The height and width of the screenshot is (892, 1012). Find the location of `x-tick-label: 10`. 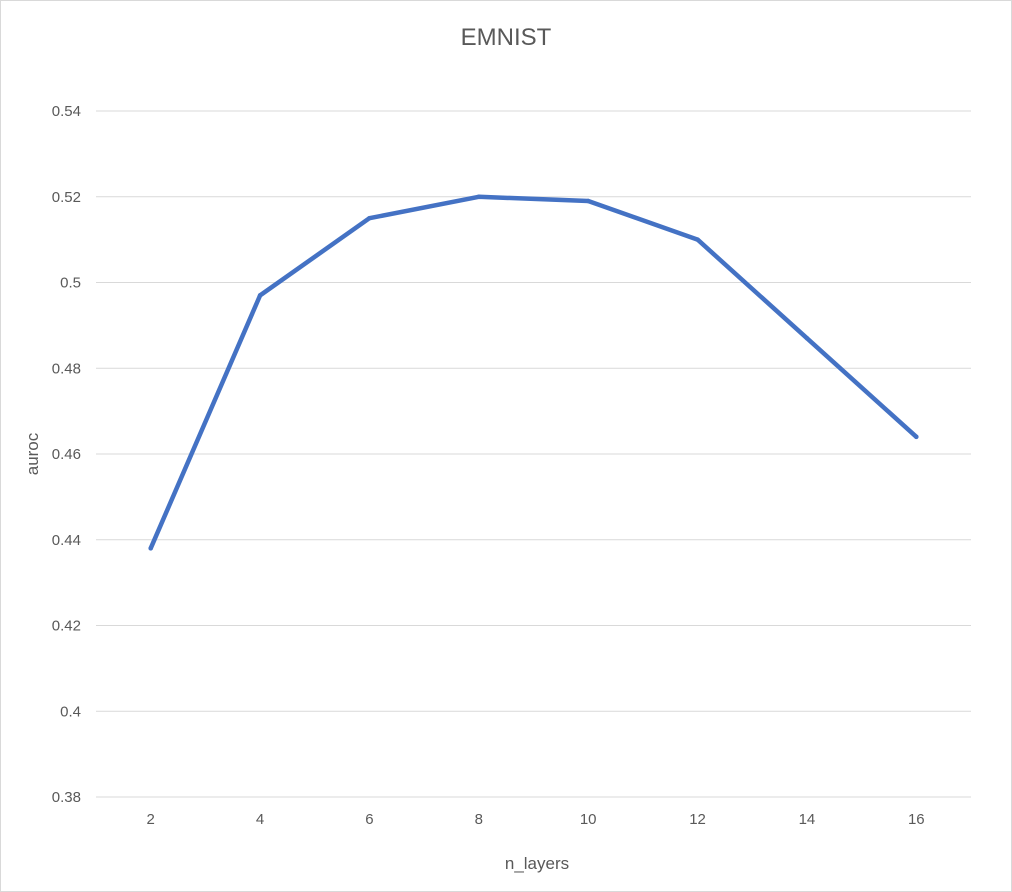

x-tick-label: 10 is located at coordinates (588, 819).